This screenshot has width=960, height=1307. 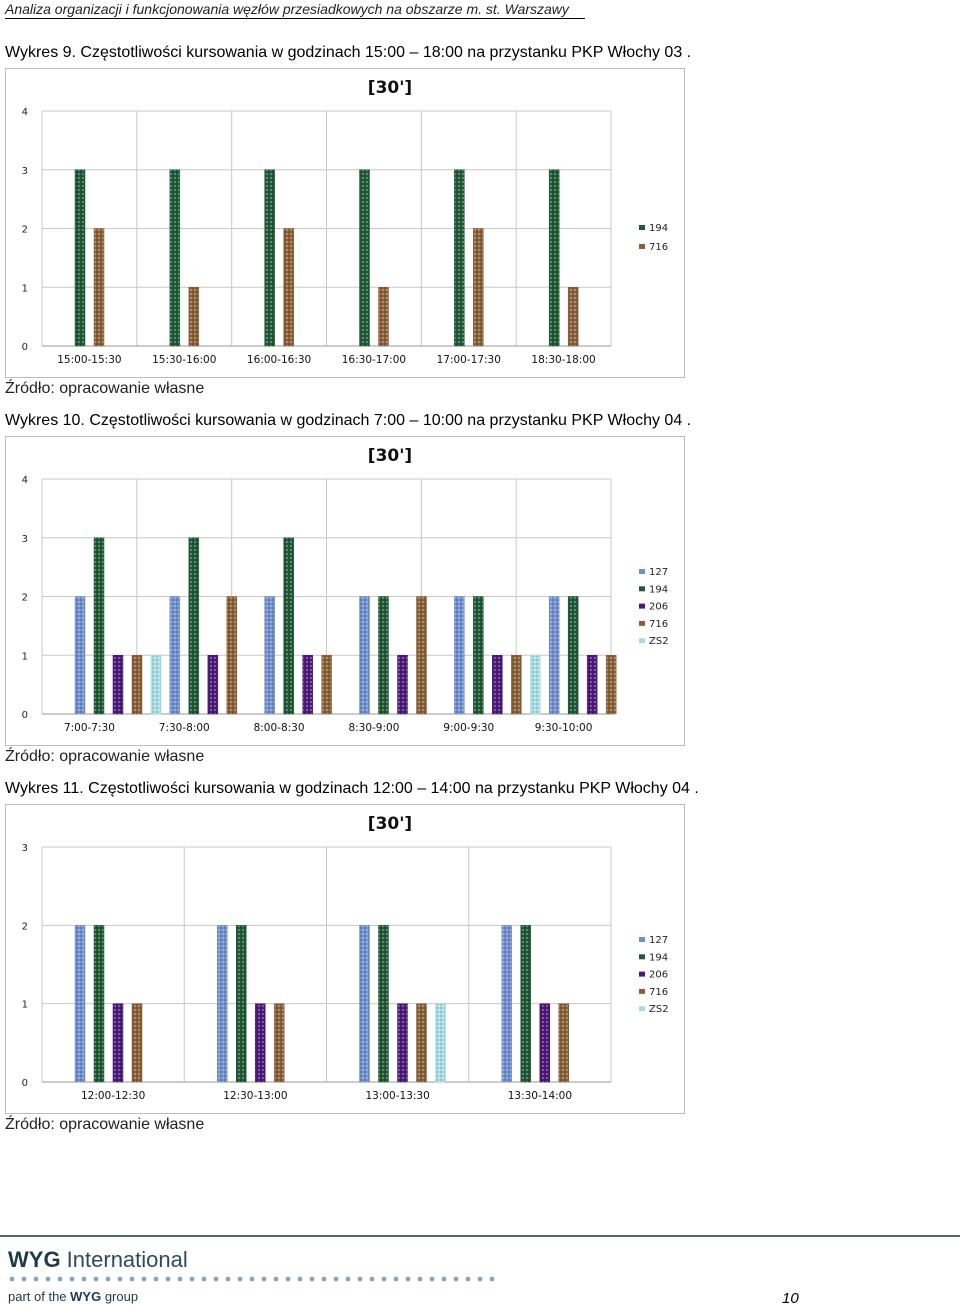 What do you see at coordinates (113, 1096) in the screenshot?
I see `x-tick-label: 12:00-12:30` at bounding box center [113, 1096].